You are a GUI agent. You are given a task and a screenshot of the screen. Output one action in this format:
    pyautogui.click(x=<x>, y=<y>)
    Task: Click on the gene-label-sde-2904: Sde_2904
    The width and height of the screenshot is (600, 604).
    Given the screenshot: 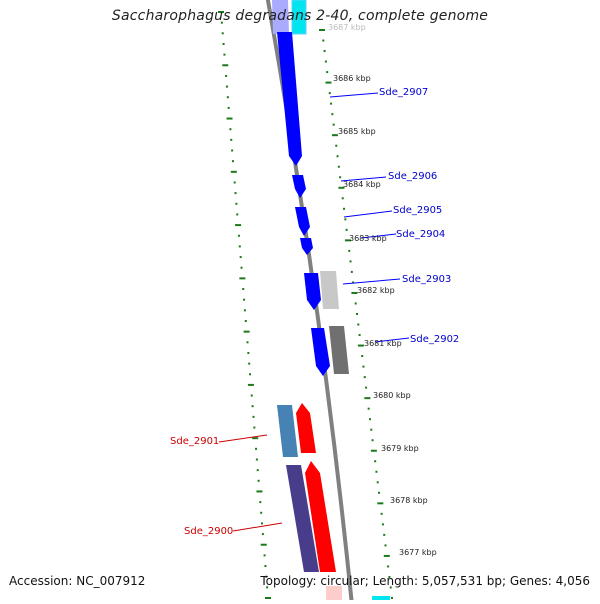 What is the action you would take?
    pyautogui.click(x=420, y=234)
    